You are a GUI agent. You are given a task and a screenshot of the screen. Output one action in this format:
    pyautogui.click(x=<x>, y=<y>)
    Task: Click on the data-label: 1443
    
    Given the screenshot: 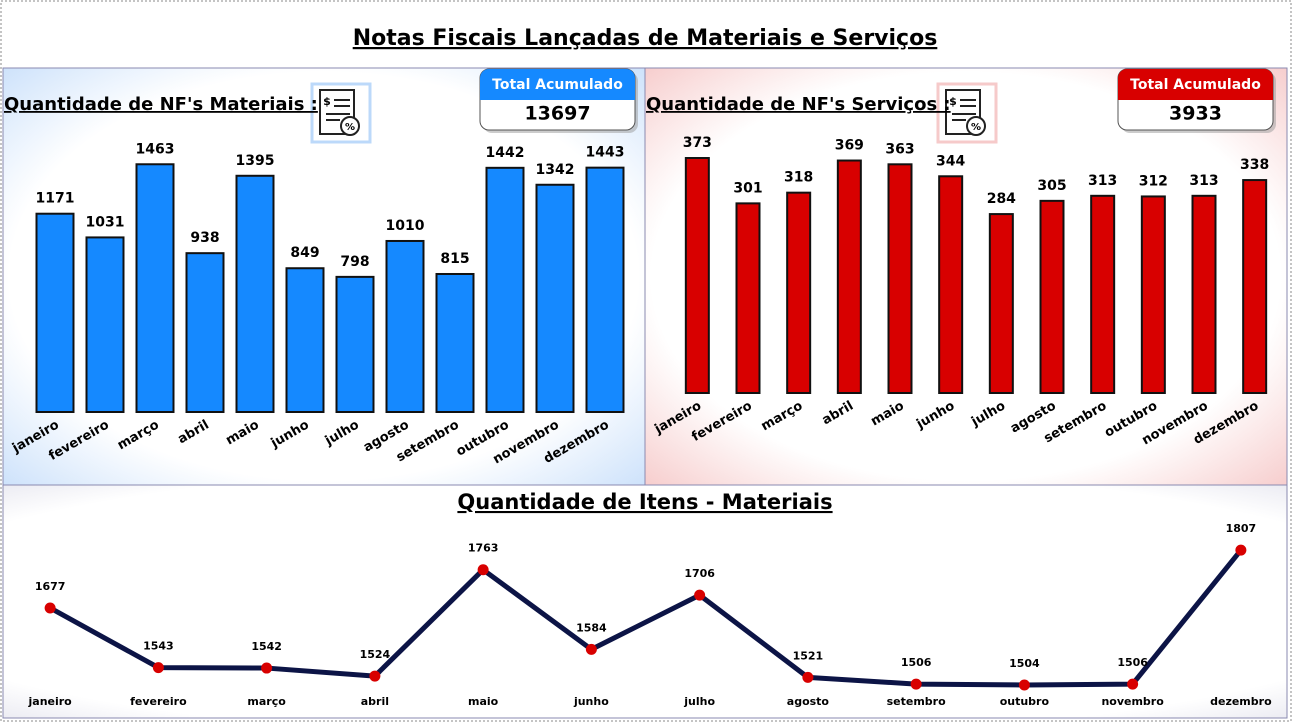 What is the action you would take?
    pyautogui.click(x=605, y=153)
    